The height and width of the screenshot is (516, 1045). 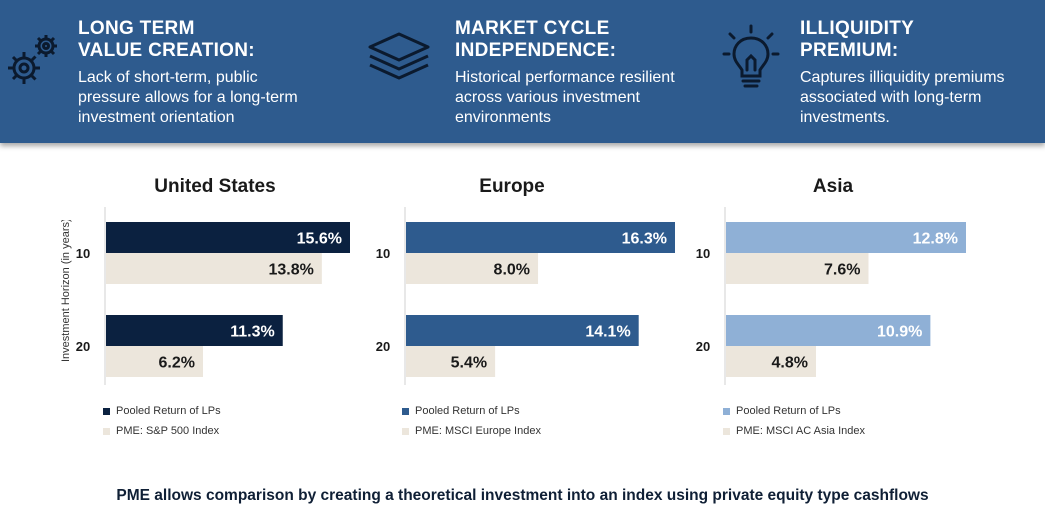 What do you see at coordinates (32, 59) in the screenshot?
I see `gears-icon` at bounding box center [32, 59].